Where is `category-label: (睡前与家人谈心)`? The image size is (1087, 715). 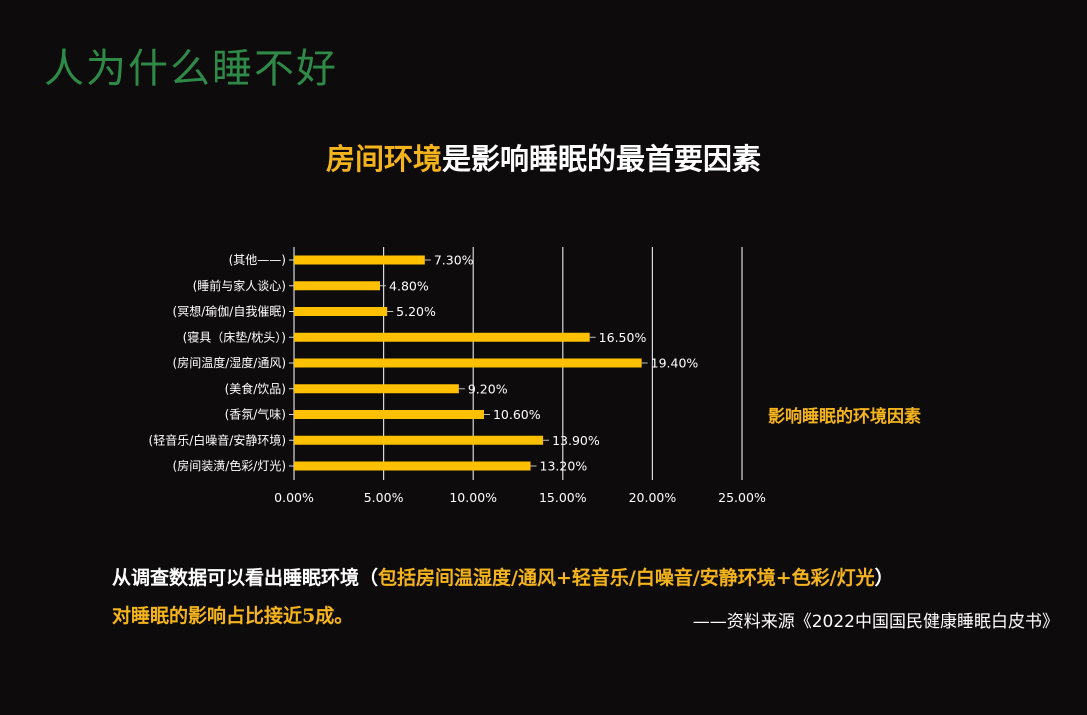 category-label: (睡前与家人谈心) is located at coordinates (239, 285).